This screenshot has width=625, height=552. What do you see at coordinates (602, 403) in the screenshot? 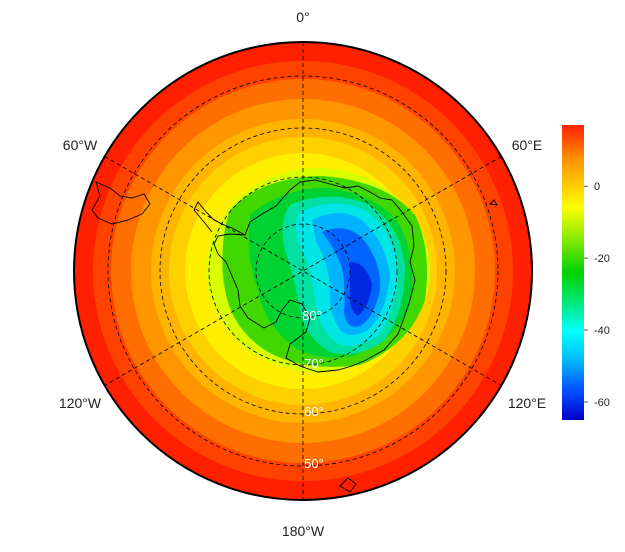
I see `colorbar-tick-label: -60` at bounding box center [602, 403].